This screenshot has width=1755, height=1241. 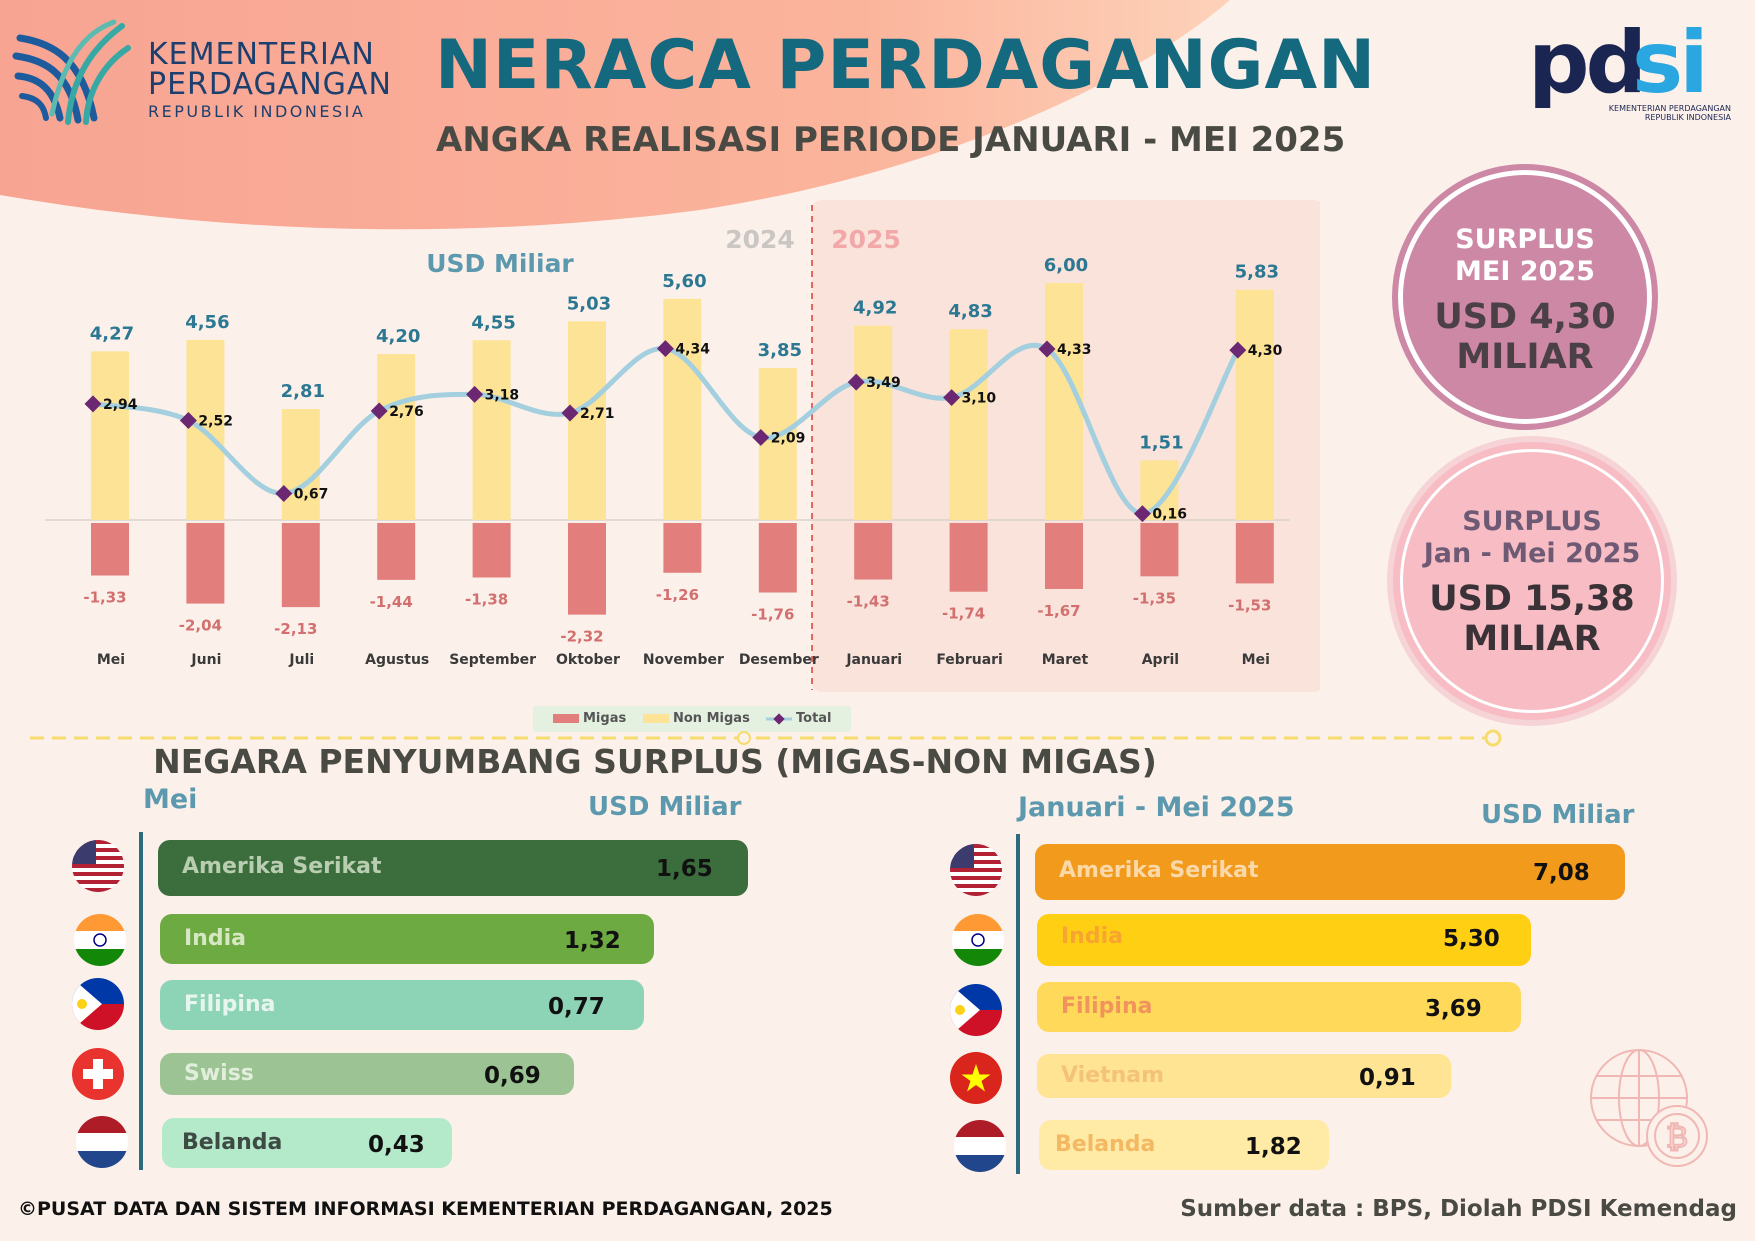 I want to click on bar-right-country: Vietnam, so click(x=1113, y=1075).